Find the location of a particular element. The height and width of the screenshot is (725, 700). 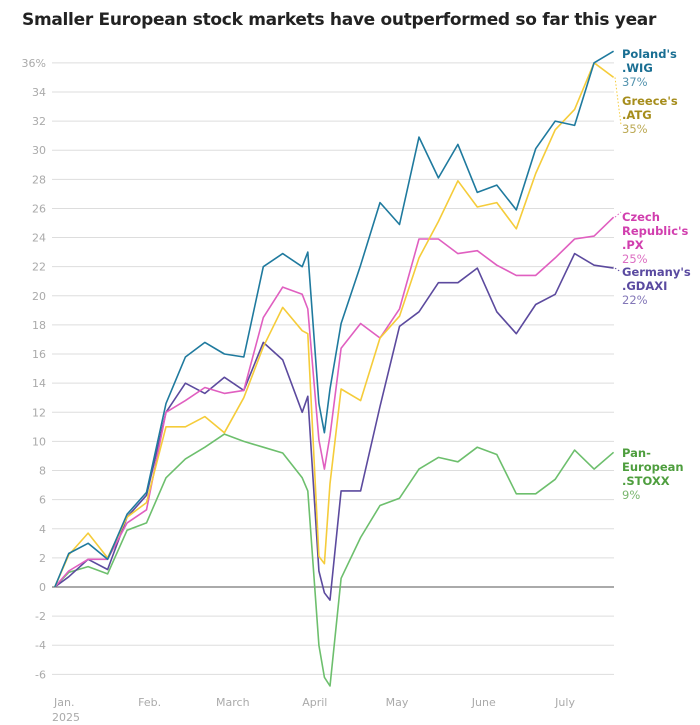

y-tick-label: 28 is located at coordinates (39, 179).